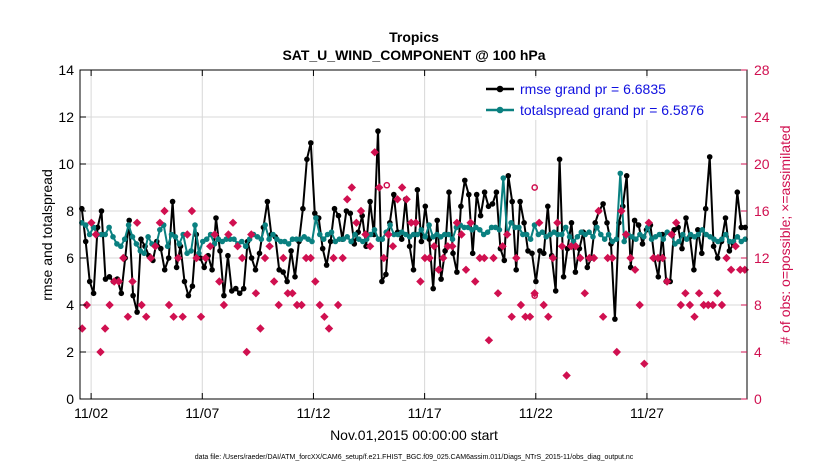 The height and width of the screenshot is (470, 830). What do you see at coordinates (758, 352) in the screenshot?
I see `y2-tick-label: 4` at bounding box center [758, 352].